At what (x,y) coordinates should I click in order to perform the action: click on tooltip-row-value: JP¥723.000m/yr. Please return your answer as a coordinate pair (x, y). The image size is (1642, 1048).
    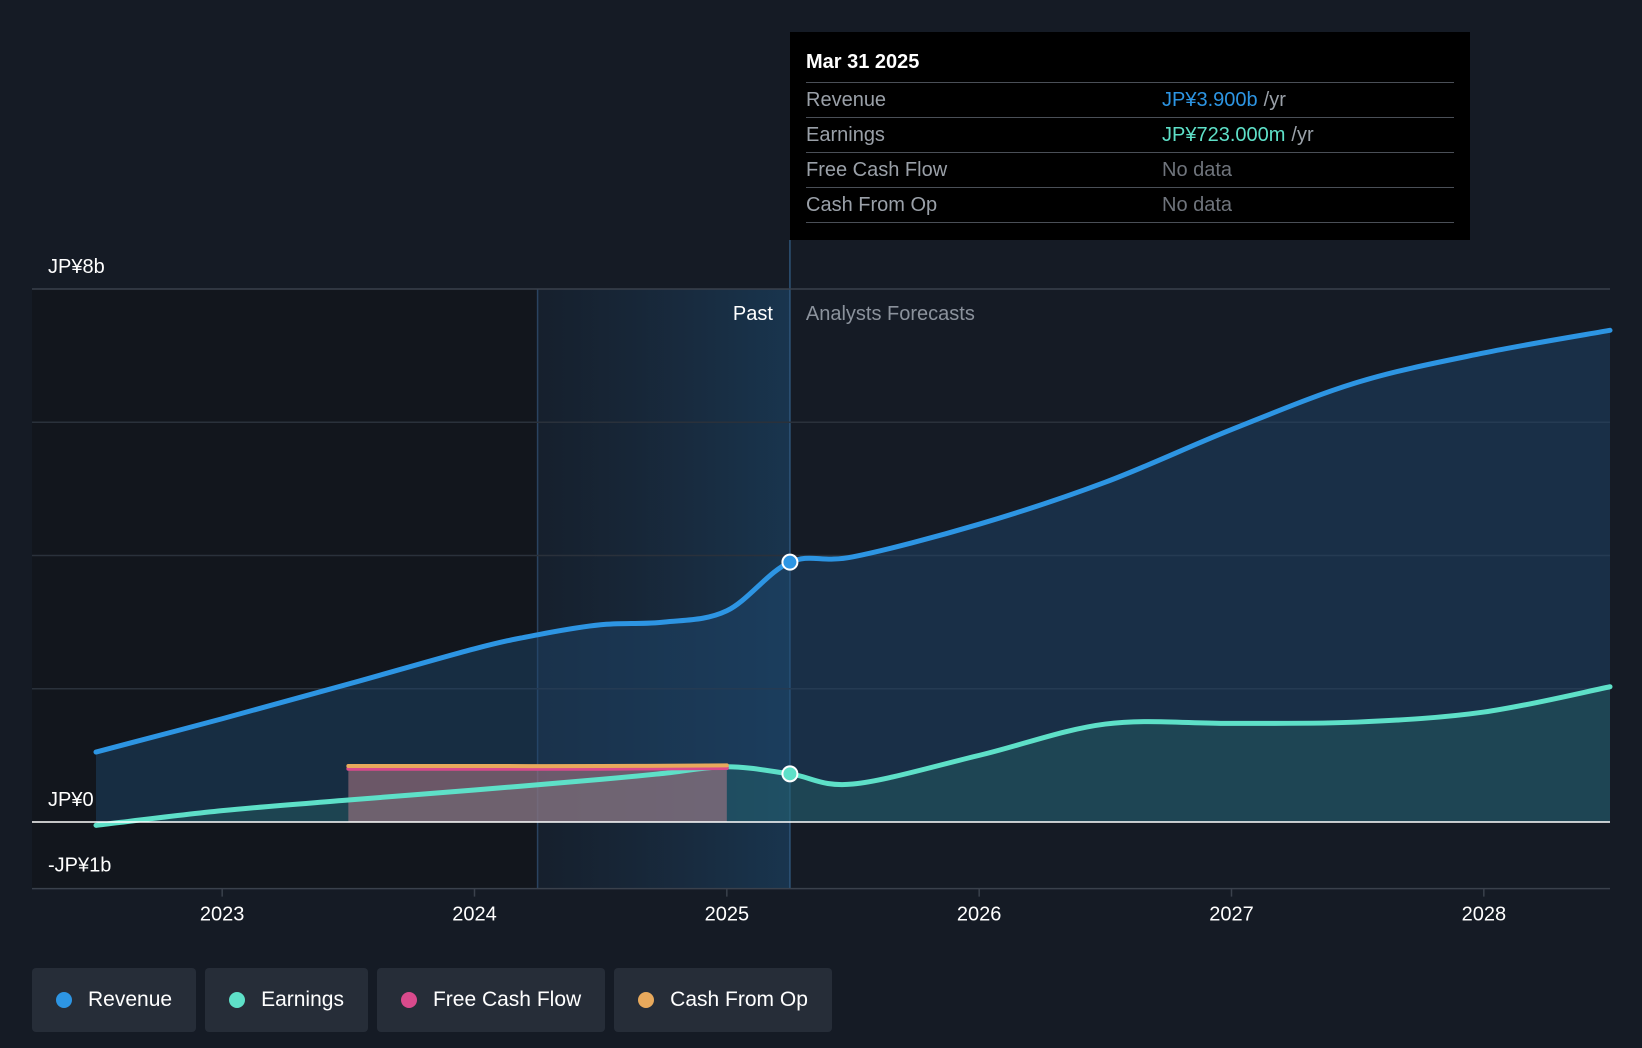
    Looking at the image, I should click on (1238, 135).